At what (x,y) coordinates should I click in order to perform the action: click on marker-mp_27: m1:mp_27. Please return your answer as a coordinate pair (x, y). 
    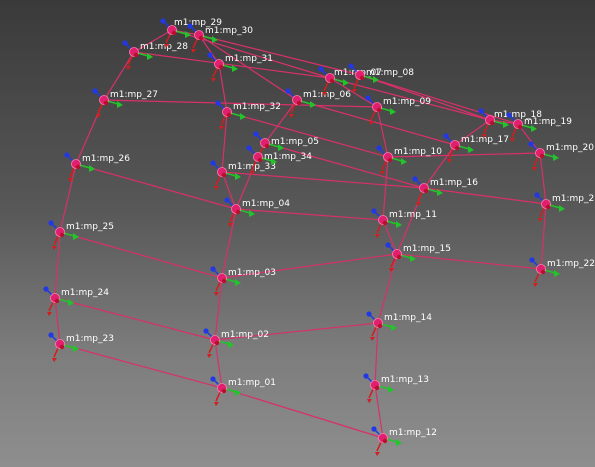
    Looking at the image, I should click on (125, 103).